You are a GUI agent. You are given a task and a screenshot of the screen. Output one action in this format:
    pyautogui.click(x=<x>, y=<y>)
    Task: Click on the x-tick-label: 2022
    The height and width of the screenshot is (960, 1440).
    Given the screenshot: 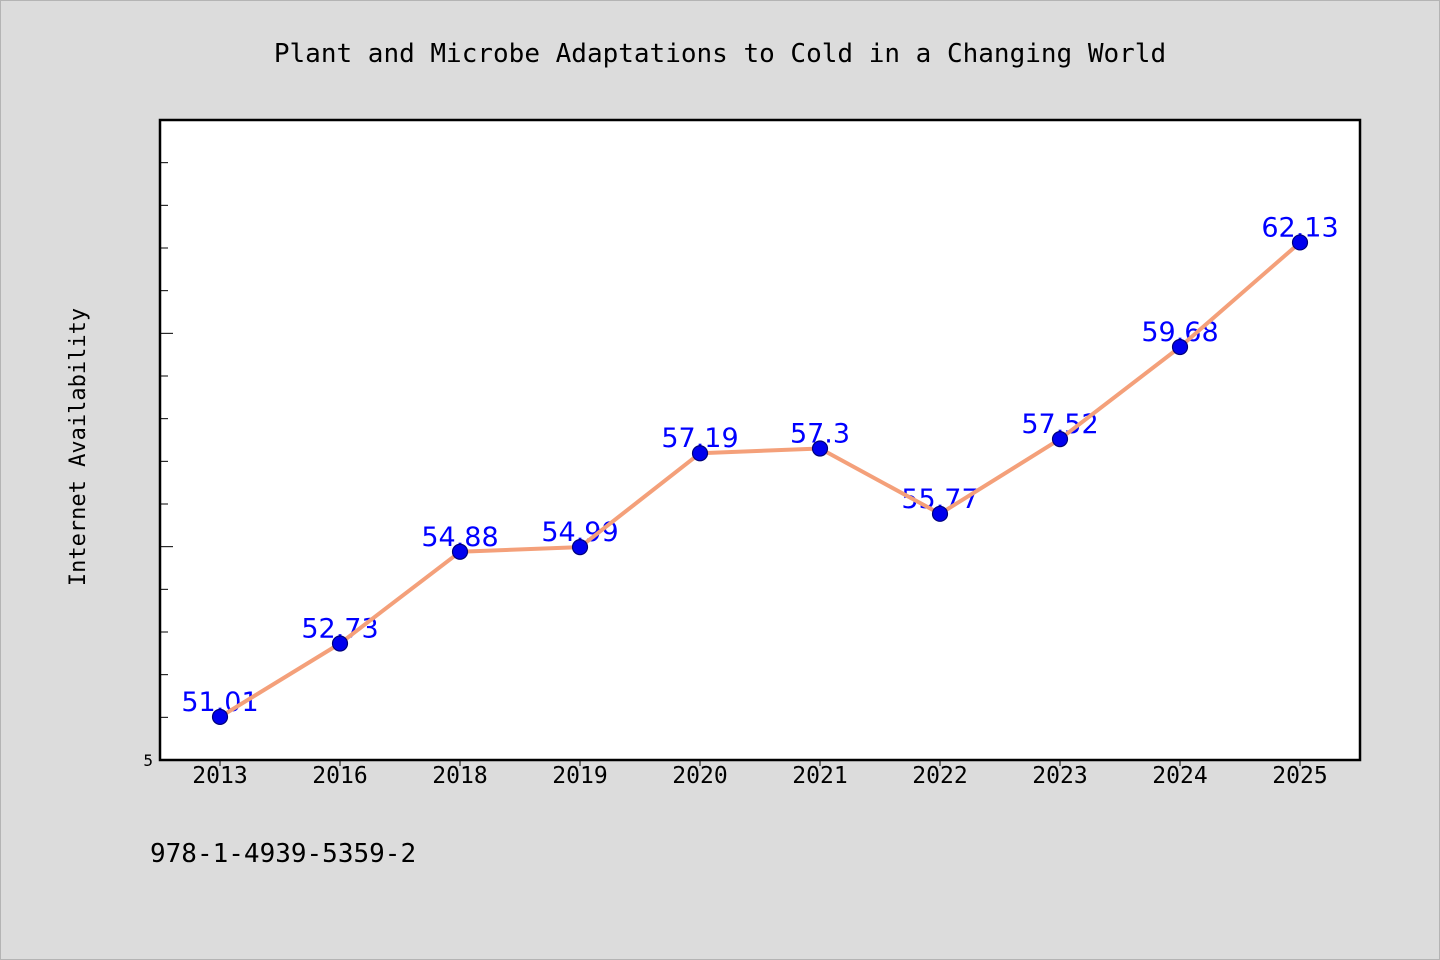 What is the action you would take?
    pyautogui.click(x=939, y=776)
    